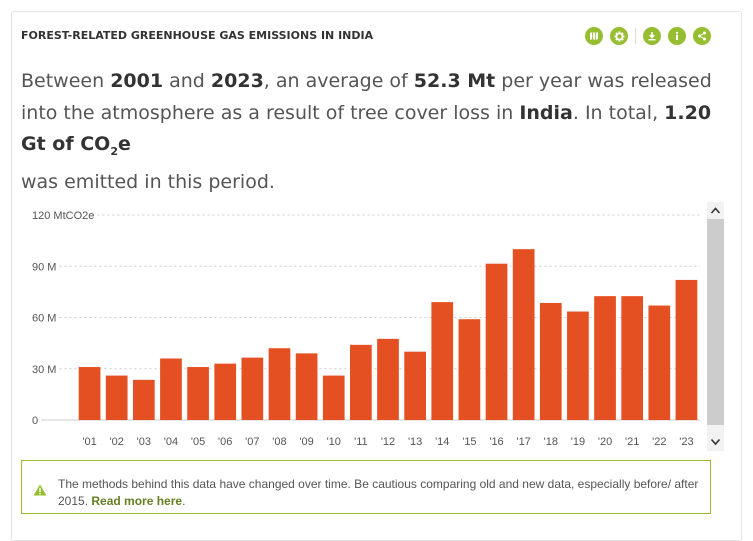 Image resolution: width=753 pixels, height=541 pixels. Describe the element at coordinates (137, 501) in the screenshot. I see `read-more-link: Read more here` at that location.